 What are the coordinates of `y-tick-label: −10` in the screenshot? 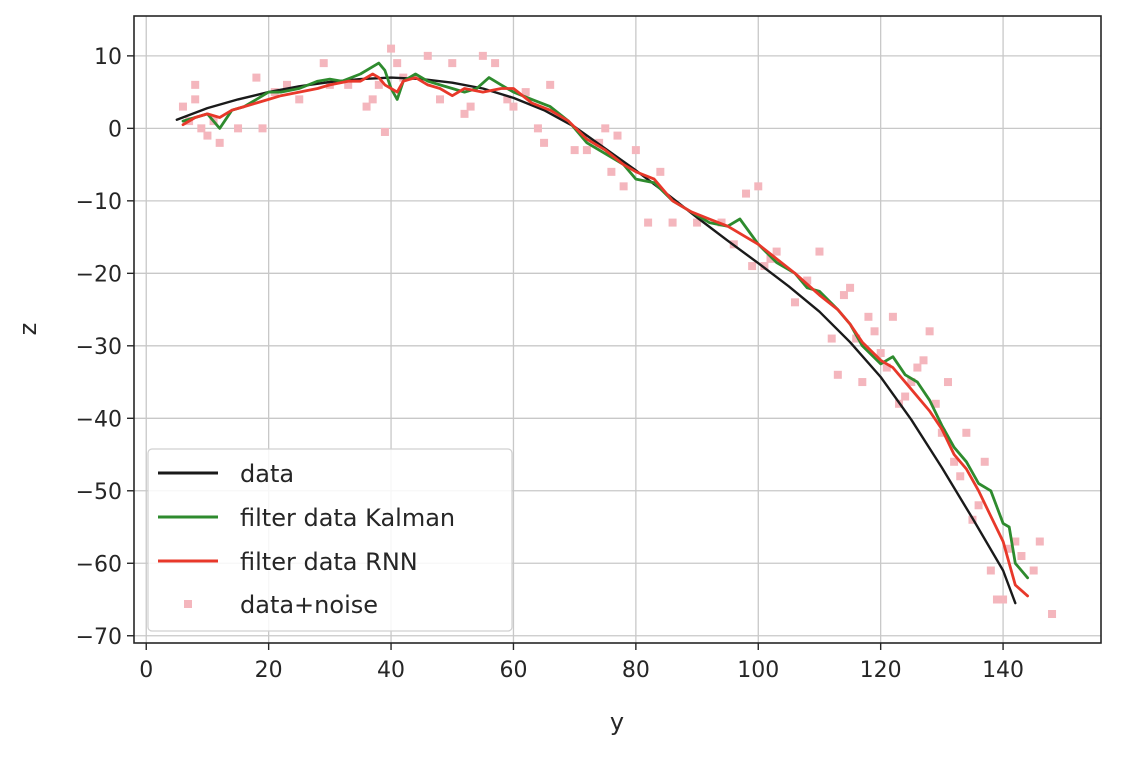 It's located at (99, 202).